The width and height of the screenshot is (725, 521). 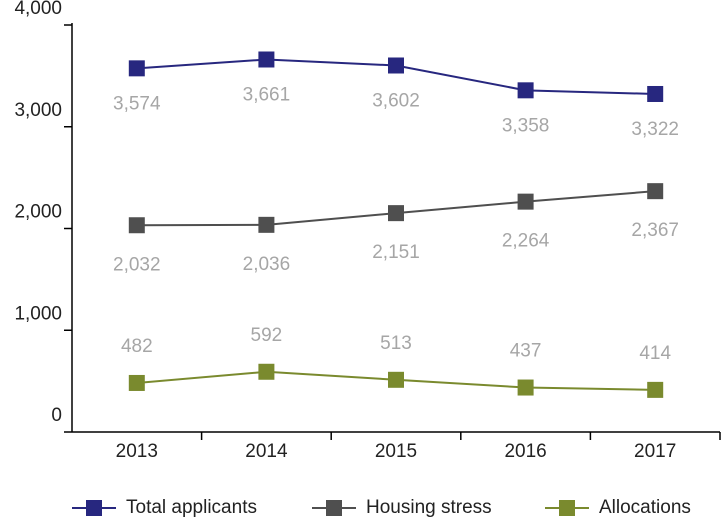 What do you see at coordinates (526, 241) in the screenshot?
I see `value-label: 2,264` at bounding box center [526, 241].